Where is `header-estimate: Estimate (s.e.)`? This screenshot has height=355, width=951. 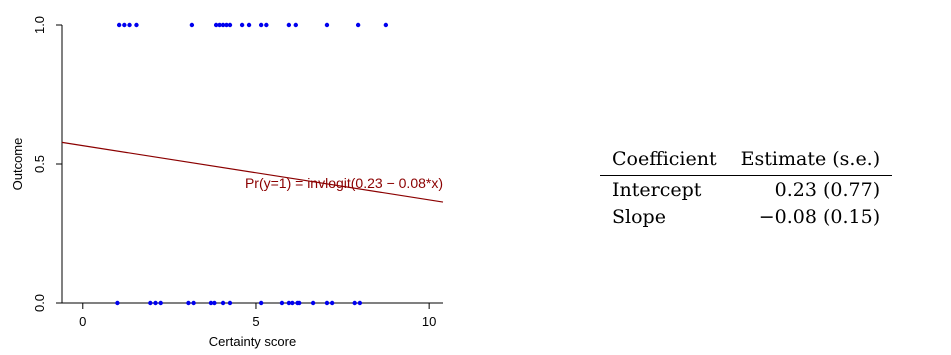
header-estimate: Estimate (s.e.) is located at coordinates (810, 161).